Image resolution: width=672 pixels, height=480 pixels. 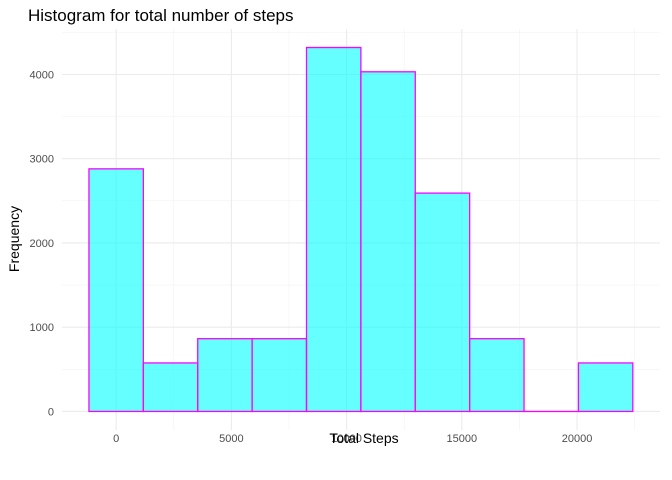 What do you see at coordinates (363, 438) in the screenshot?
I see `x-axis-label: Total Steps` at bounding box center [363, 438].